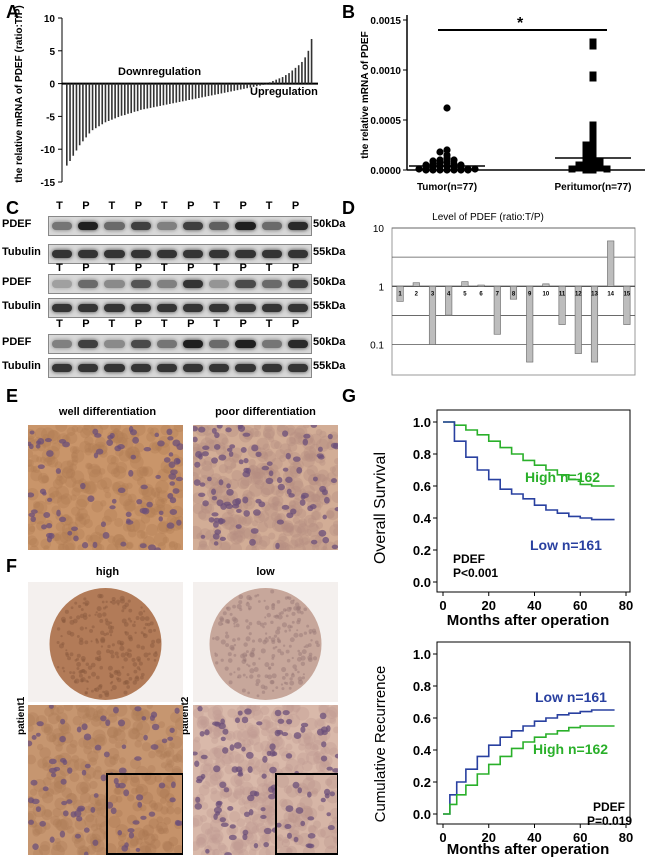 The image size is (650, 859). I want to click on panel-d-bar, so click(449, 300).